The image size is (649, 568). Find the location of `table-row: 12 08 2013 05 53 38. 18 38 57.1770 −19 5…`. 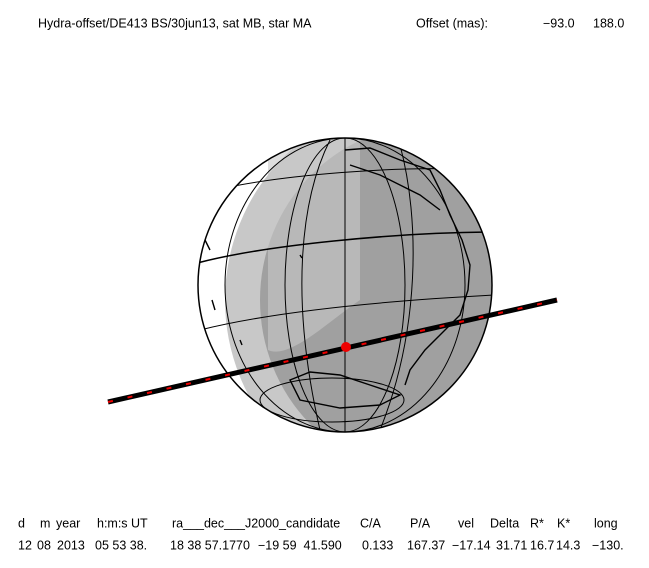

table-row: 12 08 2013 05 53 38. 18 38 57.1770 −19 5… is located at coordinates (321, 545).